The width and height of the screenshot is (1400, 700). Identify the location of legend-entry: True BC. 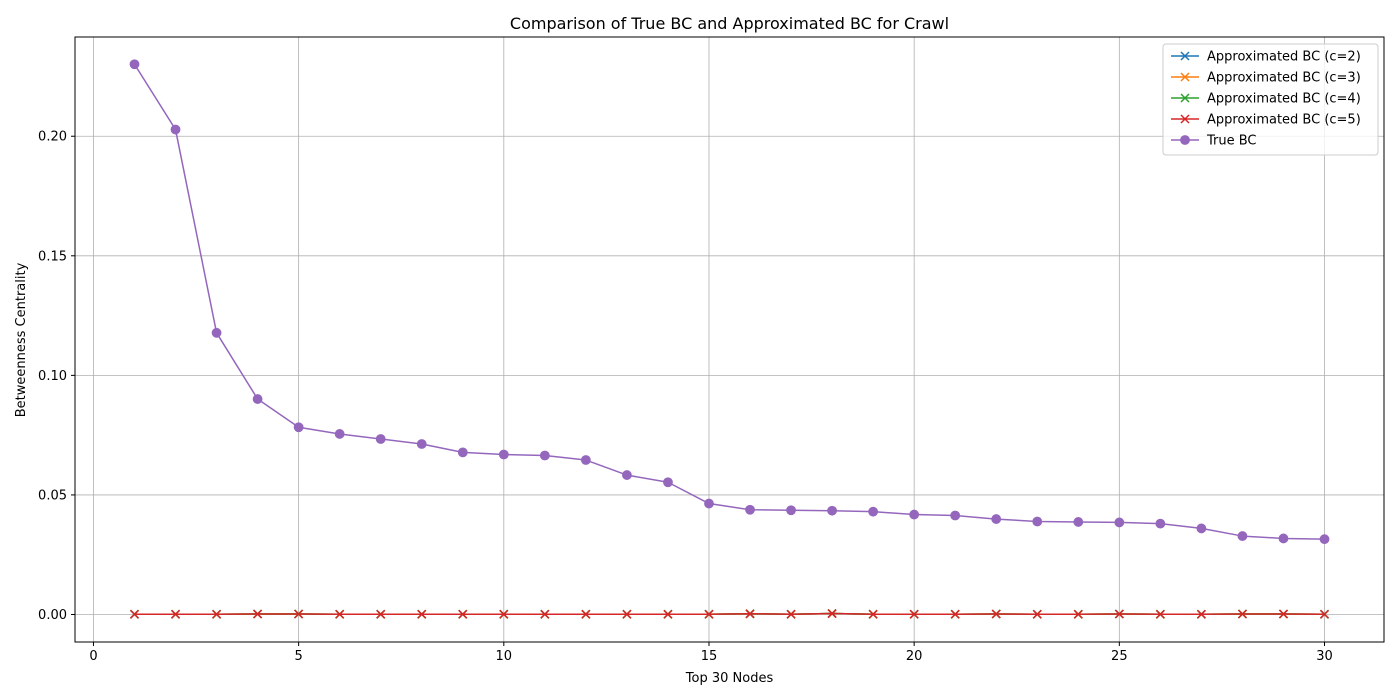
(1214, 141).